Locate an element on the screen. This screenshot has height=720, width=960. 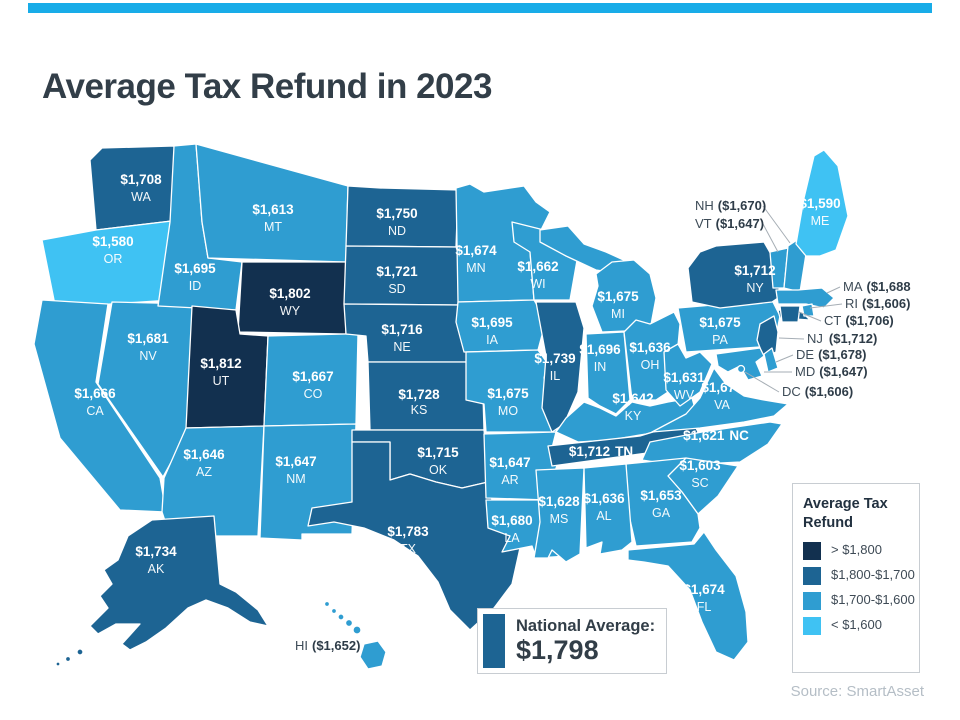
page-title: Average Tax Refund in 2023 is located at coordinates (267, 87).